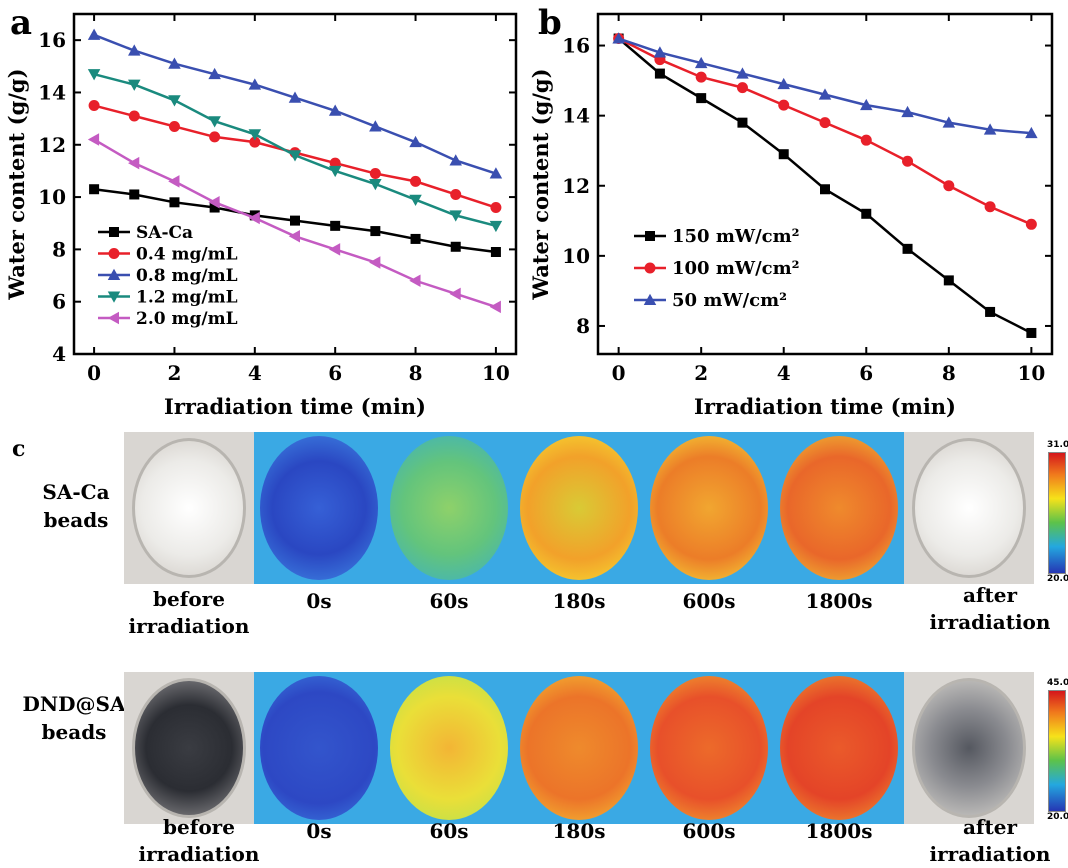 The width and height of the screenshot is (1068, 868). Describe the element at coordinates (784, 373) in the screenshot. I see `x-tick-label: 4` at that location.